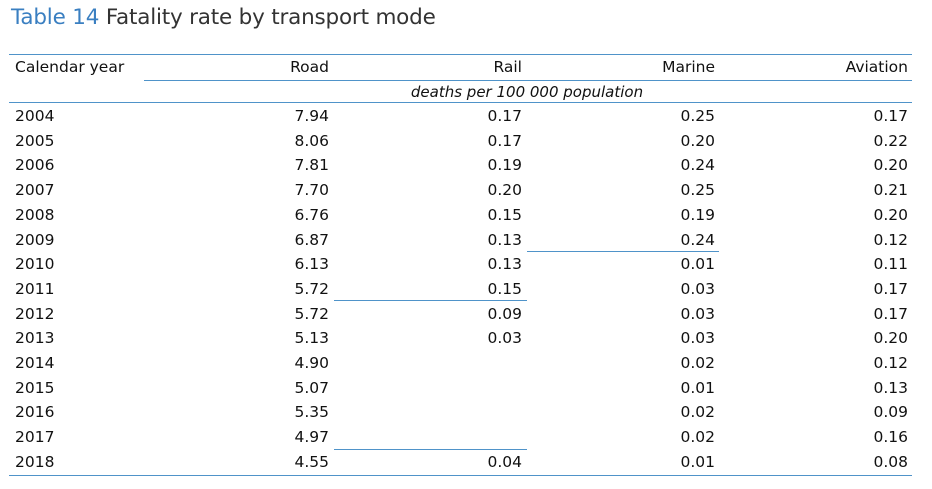 The image size is (932, 489). What do you see at coordinates (504, 313) in the screenshot?
I see `cell-rail: 0.09` at bounding box center [504, 313].